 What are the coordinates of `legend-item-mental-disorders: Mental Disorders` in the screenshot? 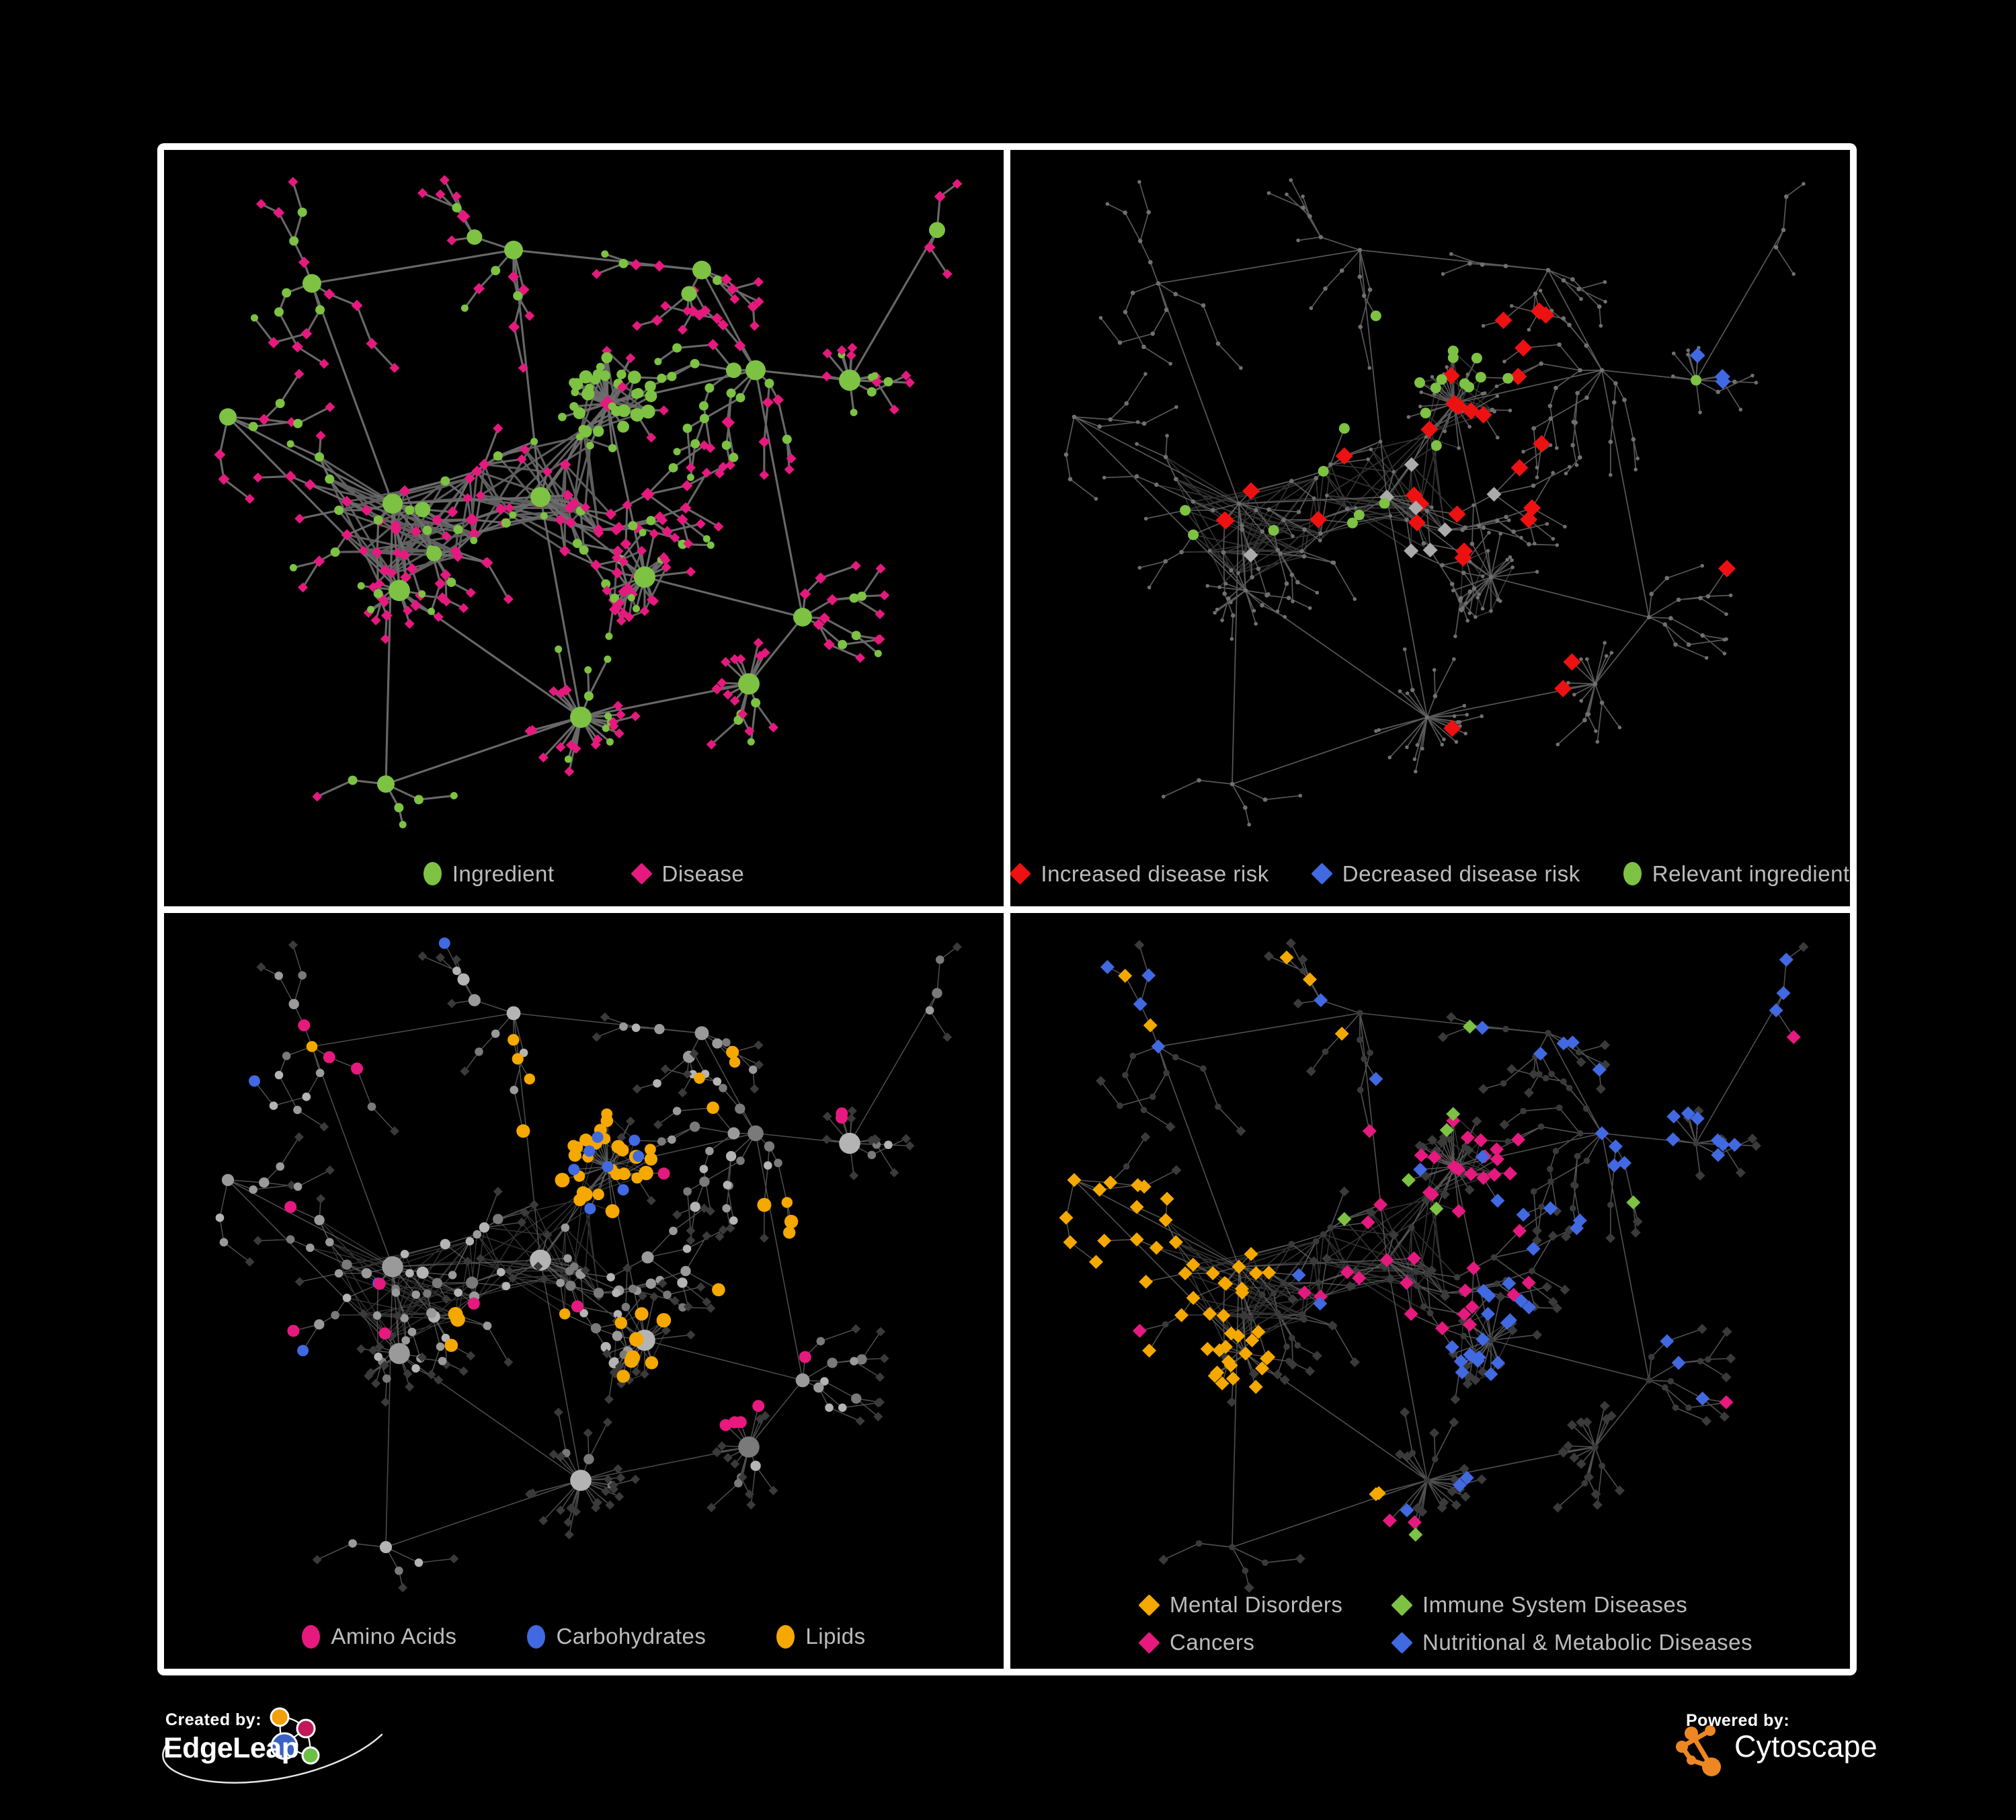 It's located at (1265, 1605).